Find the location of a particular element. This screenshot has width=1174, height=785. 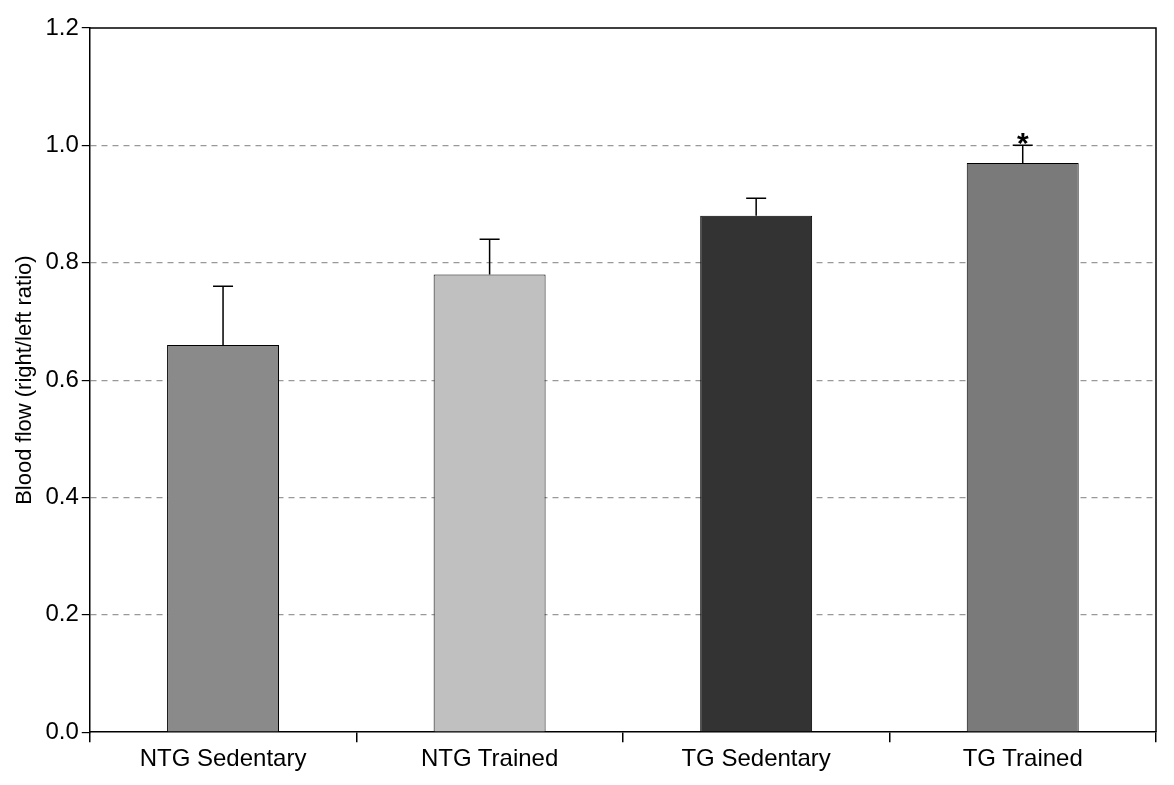

annotation: * is located at coordinates (1022, 142).